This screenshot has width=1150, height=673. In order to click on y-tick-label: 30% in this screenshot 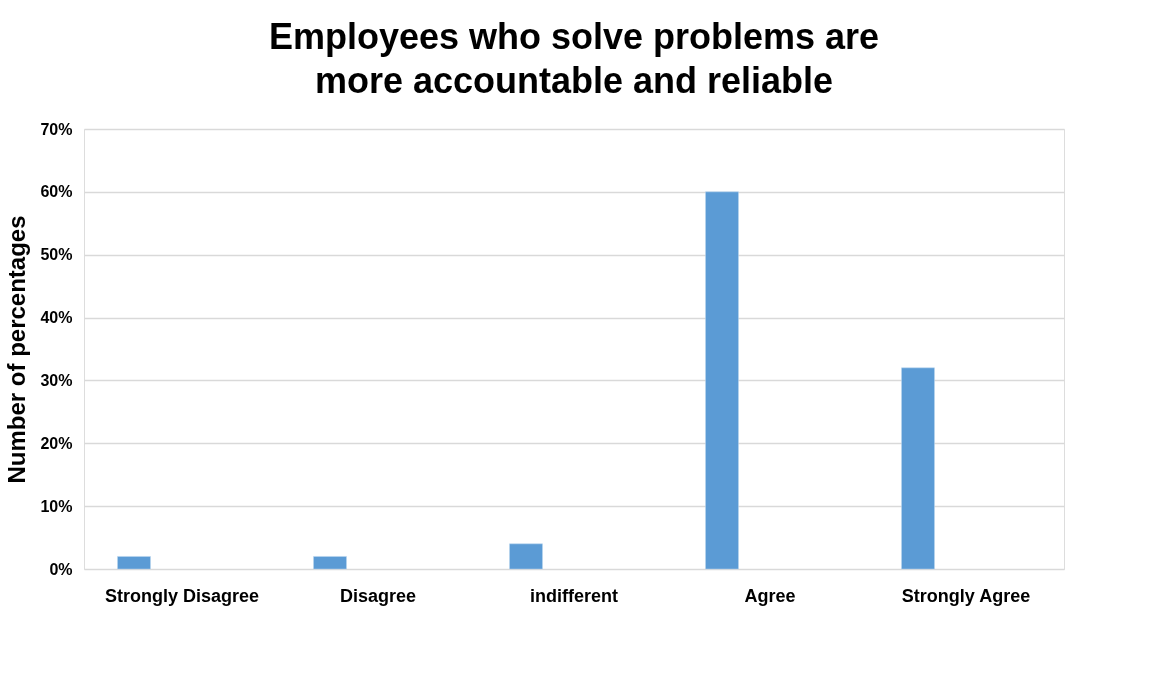, I will do `click(56, 380)`.